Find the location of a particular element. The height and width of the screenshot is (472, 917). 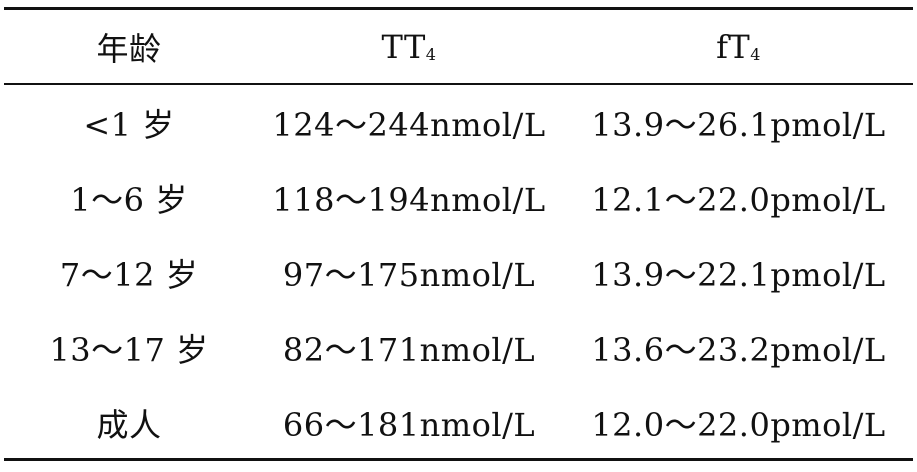

header-ft4-subscript: 4 is located at coordinates (755, 54).